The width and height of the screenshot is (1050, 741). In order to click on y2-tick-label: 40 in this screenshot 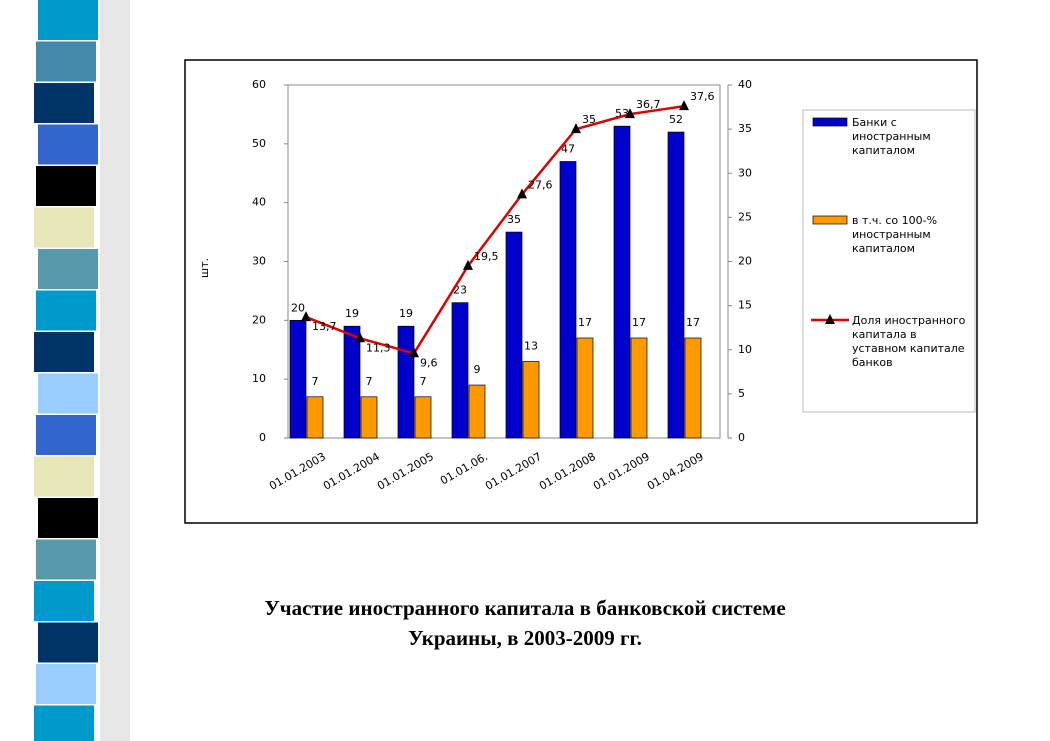, I will do `click(745, 84)`.